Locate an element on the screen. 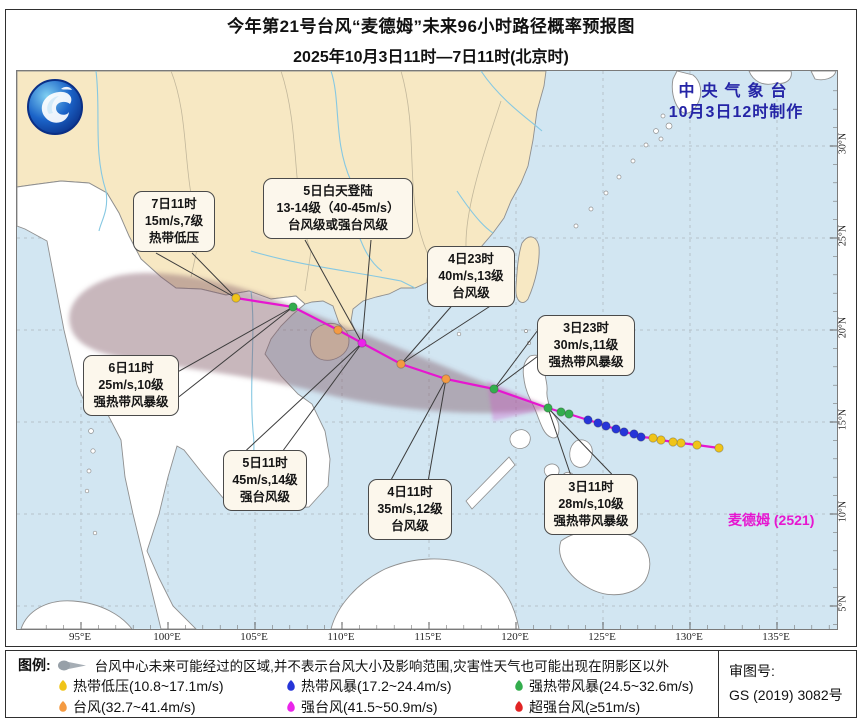 The width and height of the screenshot is (862, 722). legend-item: 强热带风暴(24.5~32.6m/s) is located at coordinates (611, 685).